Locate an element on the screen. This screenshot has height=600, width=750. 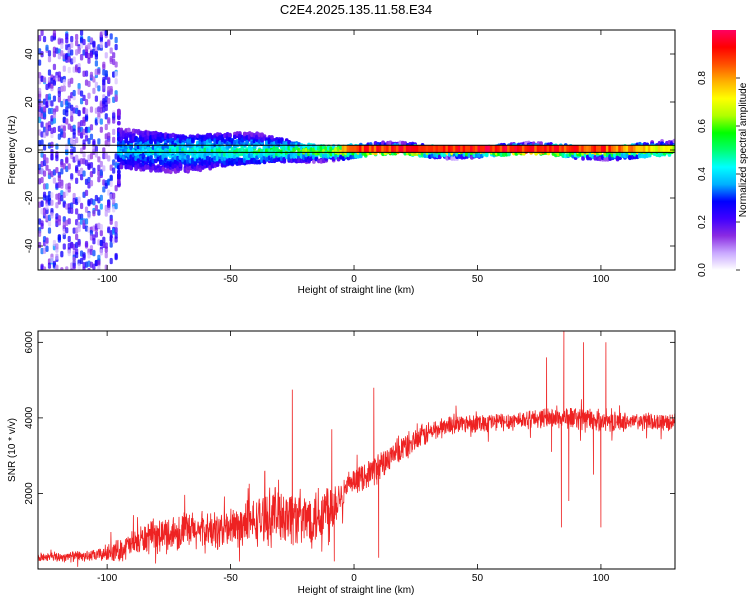
spectrogram-xtick-label: -50 is located at coordinates (230, 279).